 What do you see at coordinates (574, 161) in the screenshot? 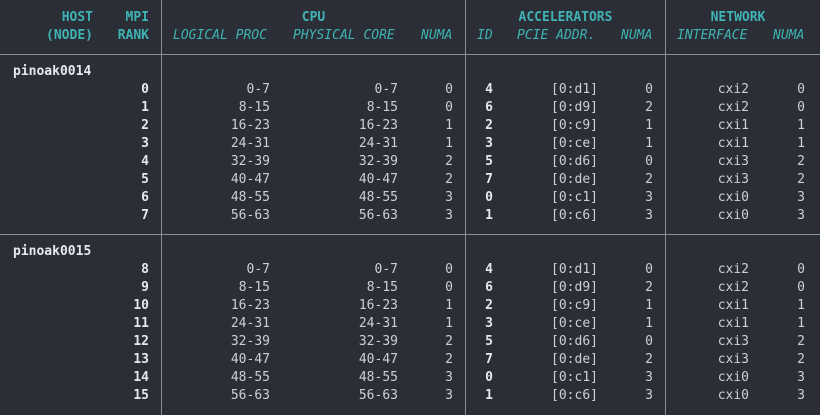
I see `pcie-addr: [0:d6]` at bounding box center [574, 161].